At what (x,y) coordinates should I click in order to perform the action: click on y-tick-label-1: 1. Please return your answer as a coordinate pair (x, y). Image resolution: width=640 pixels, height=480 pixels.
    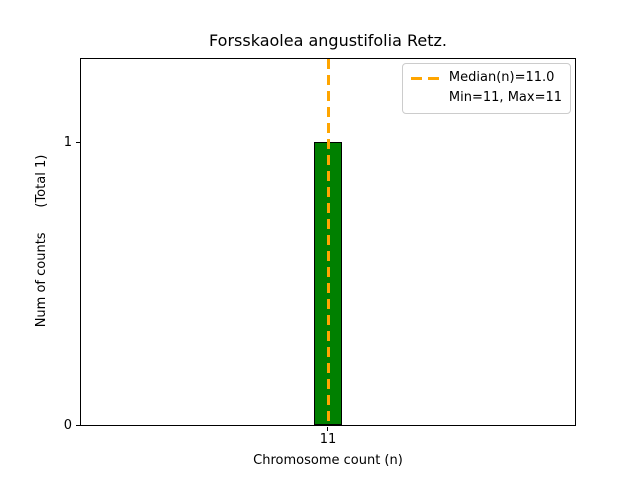
    Looking at the image, I should click on (67, 142).